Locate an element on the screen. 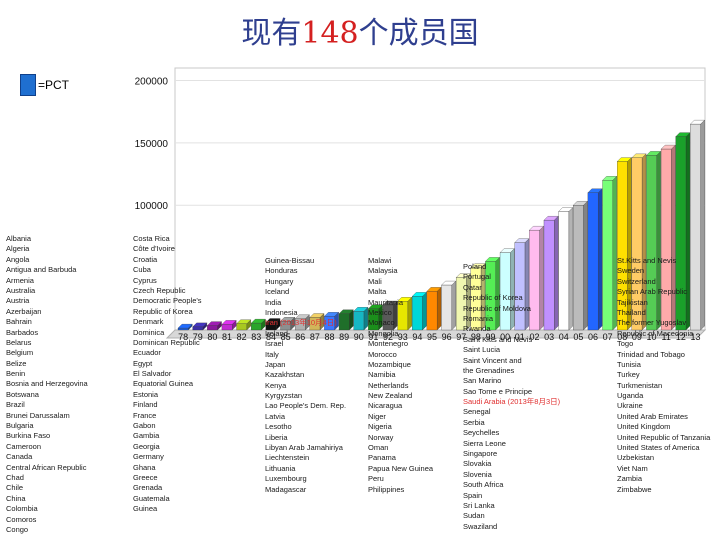 The width and height of the screenshot is (720, 540). country-name: Tajikistan is located at coordinates (632, 302).